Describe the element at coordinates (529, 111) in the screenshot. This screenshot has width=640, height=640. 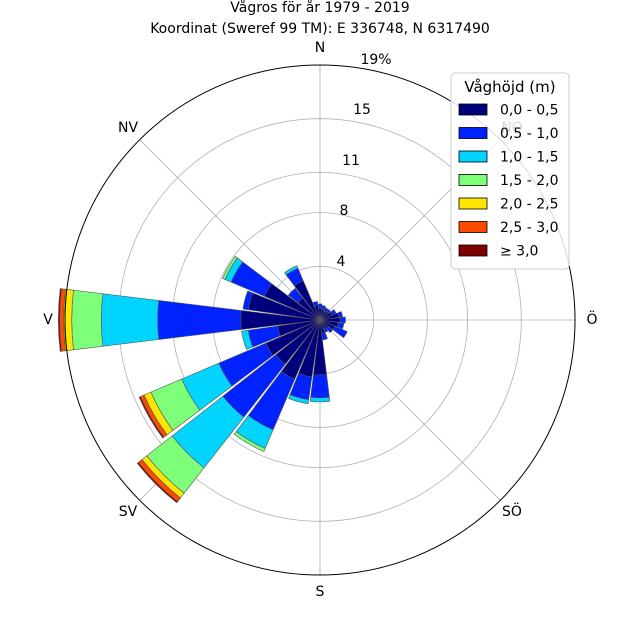
I see `legend-label: 0,0 - 0,5` at that location.